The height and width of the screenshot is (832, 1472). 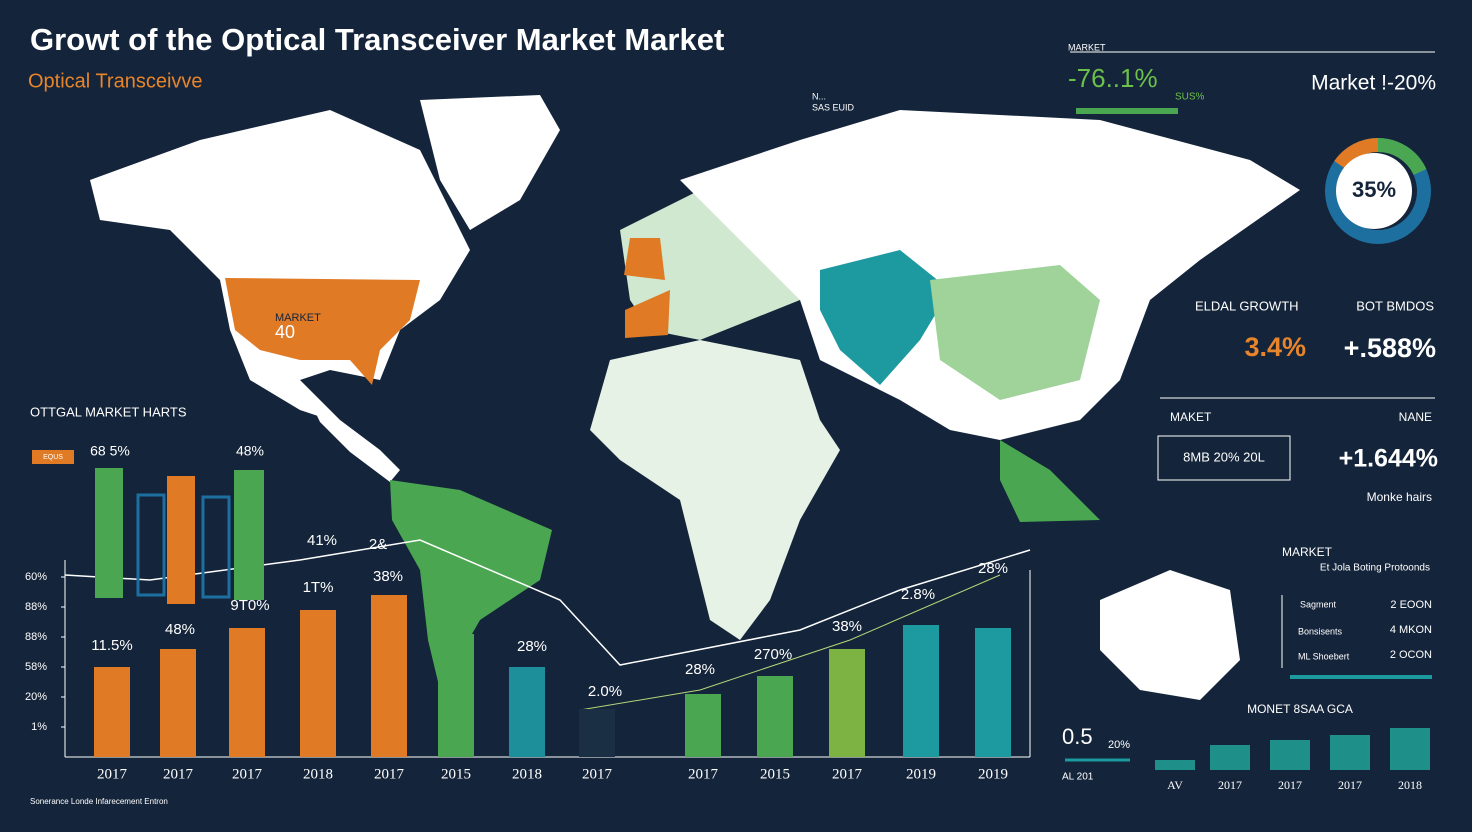 What do you see at coordinates (115, 81) in the screenshot?
I see `subtitle: Optical Transceivve` at bounding box center [115, 81].